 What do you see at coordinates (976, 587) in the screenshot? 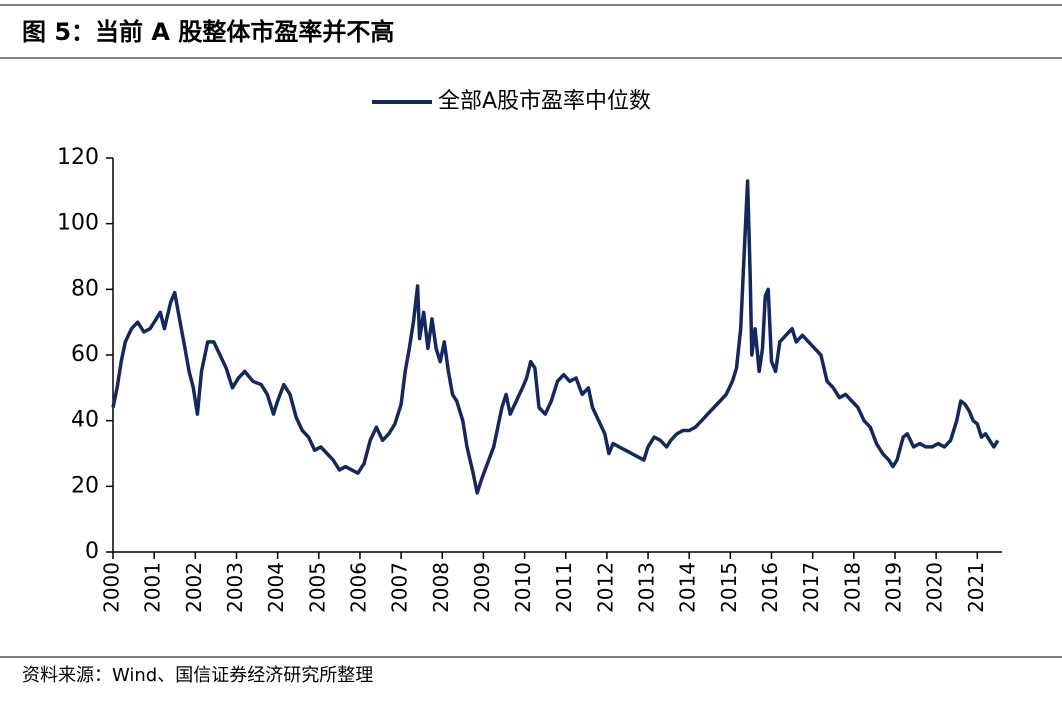
I see `x-tick-label: 2021` at bounding box center [976, 587].